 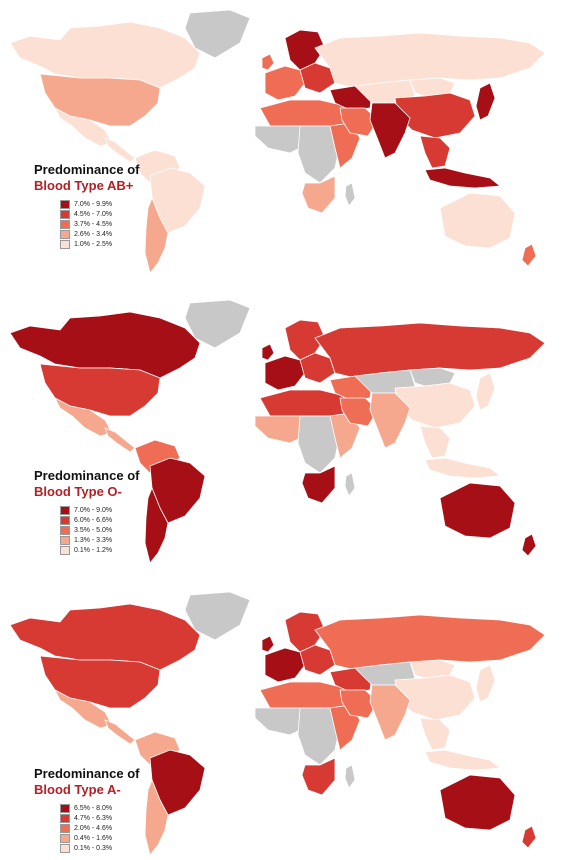 I want to click on legend-row: 2.0% - 4.6%, so click(x=109, y=828).